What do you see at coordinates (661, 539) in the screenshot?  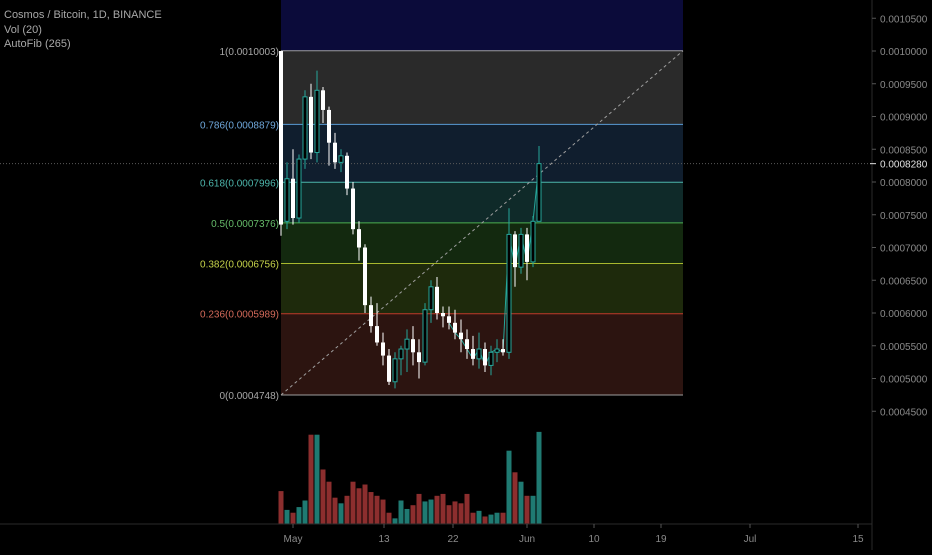 I see `time-tick-label: 19` at bounding box center [661, 539].